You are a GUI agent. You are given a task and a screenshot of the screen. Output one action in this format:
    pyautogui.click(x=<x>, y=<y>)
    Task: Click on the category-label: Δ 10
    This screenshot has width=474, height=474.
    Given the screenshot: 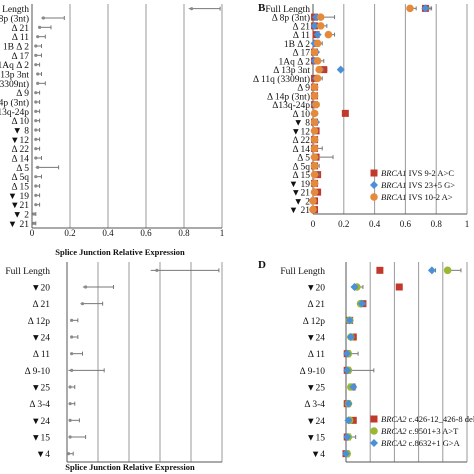 What is the action you would take?
    pyautogui.click(x=302, y=115)
    